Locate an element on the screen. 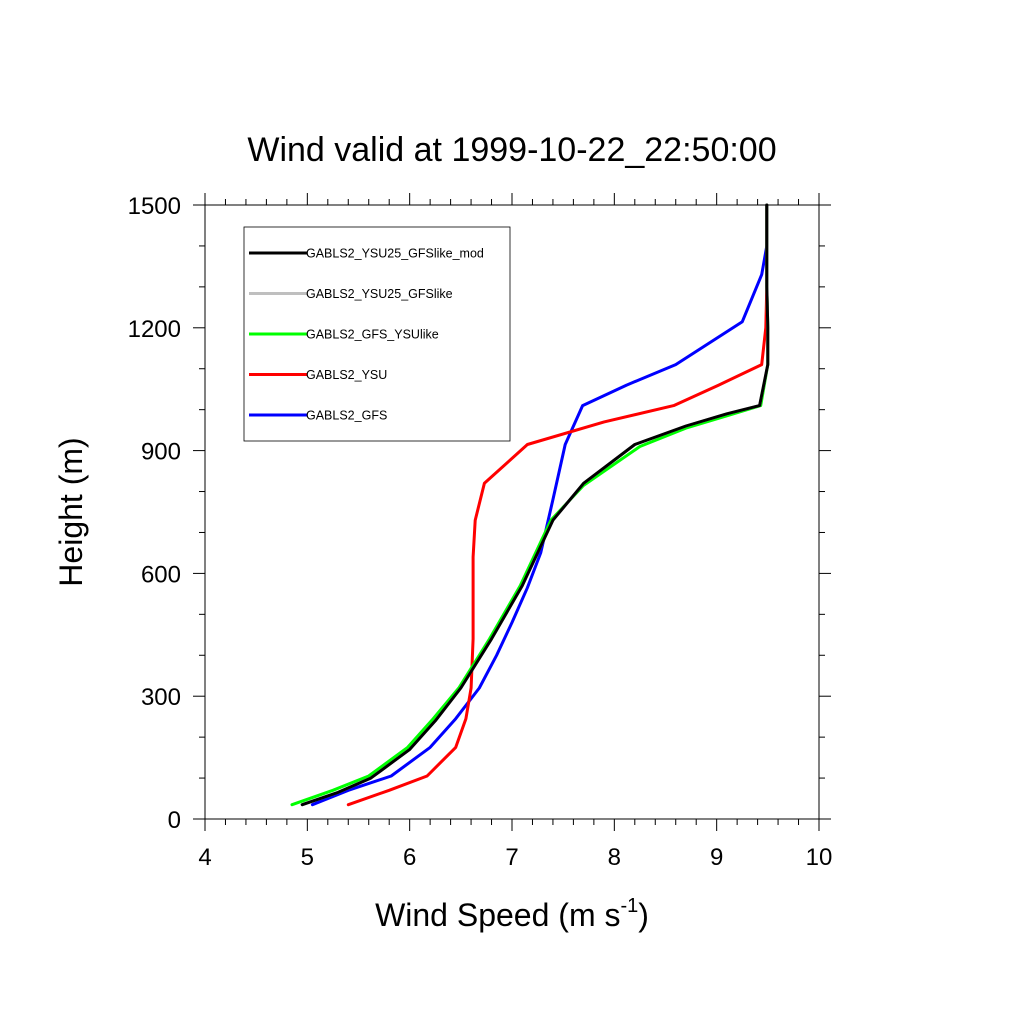 This screenshot has width=1024, height=1024. y-tick-label: 600 is located at coordinates (161, 574).